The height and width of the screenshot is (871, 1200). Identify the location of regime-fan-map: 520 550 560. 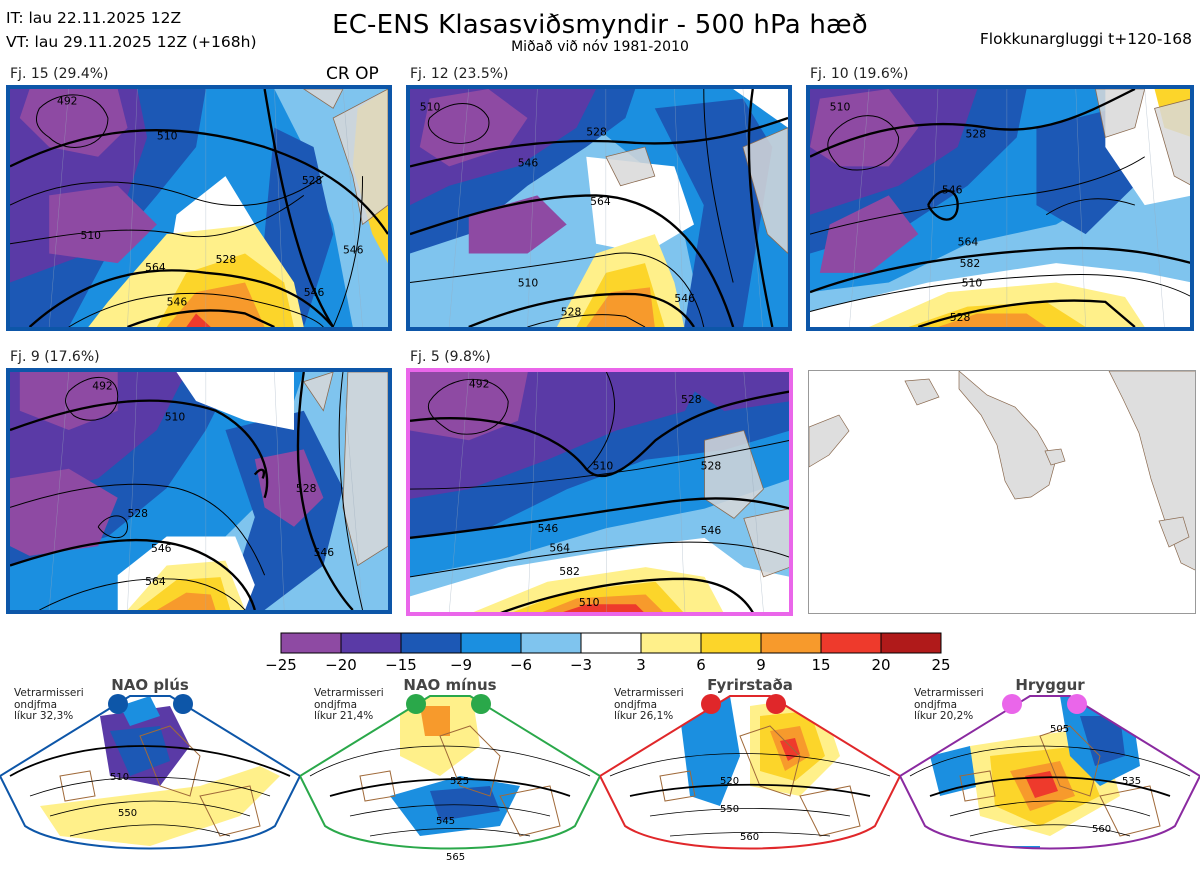
(750, 772).